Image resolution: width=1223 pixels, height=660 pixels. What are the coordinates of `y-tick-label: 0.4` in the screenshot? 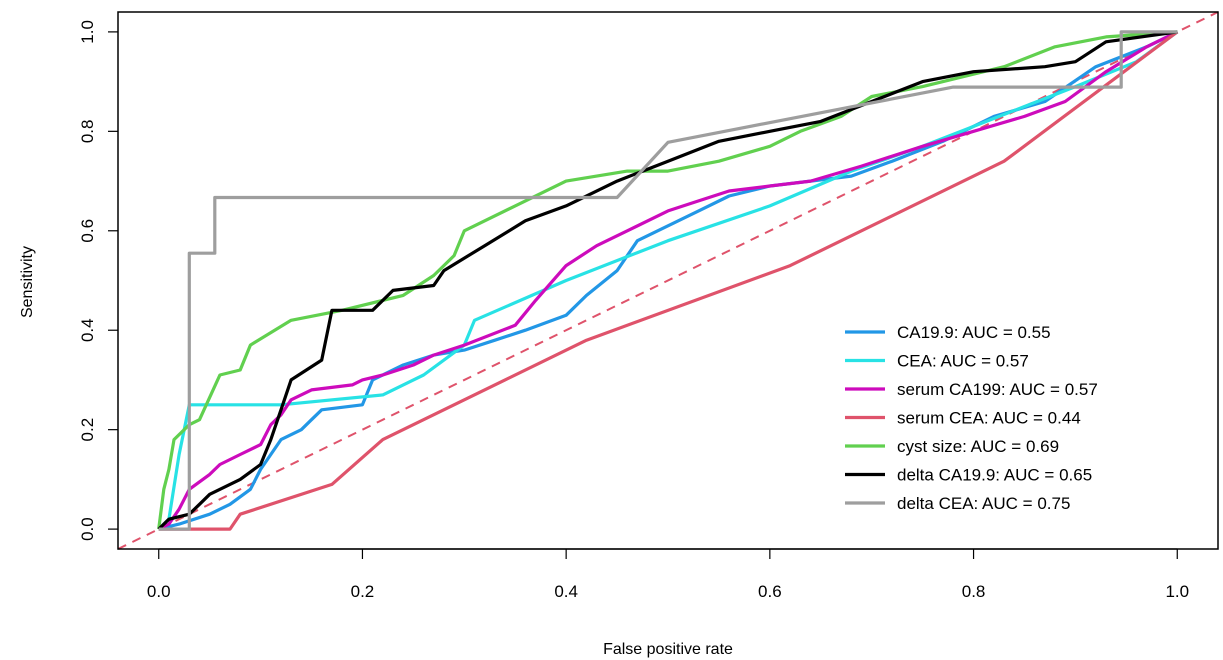 It's located at (87, 330).